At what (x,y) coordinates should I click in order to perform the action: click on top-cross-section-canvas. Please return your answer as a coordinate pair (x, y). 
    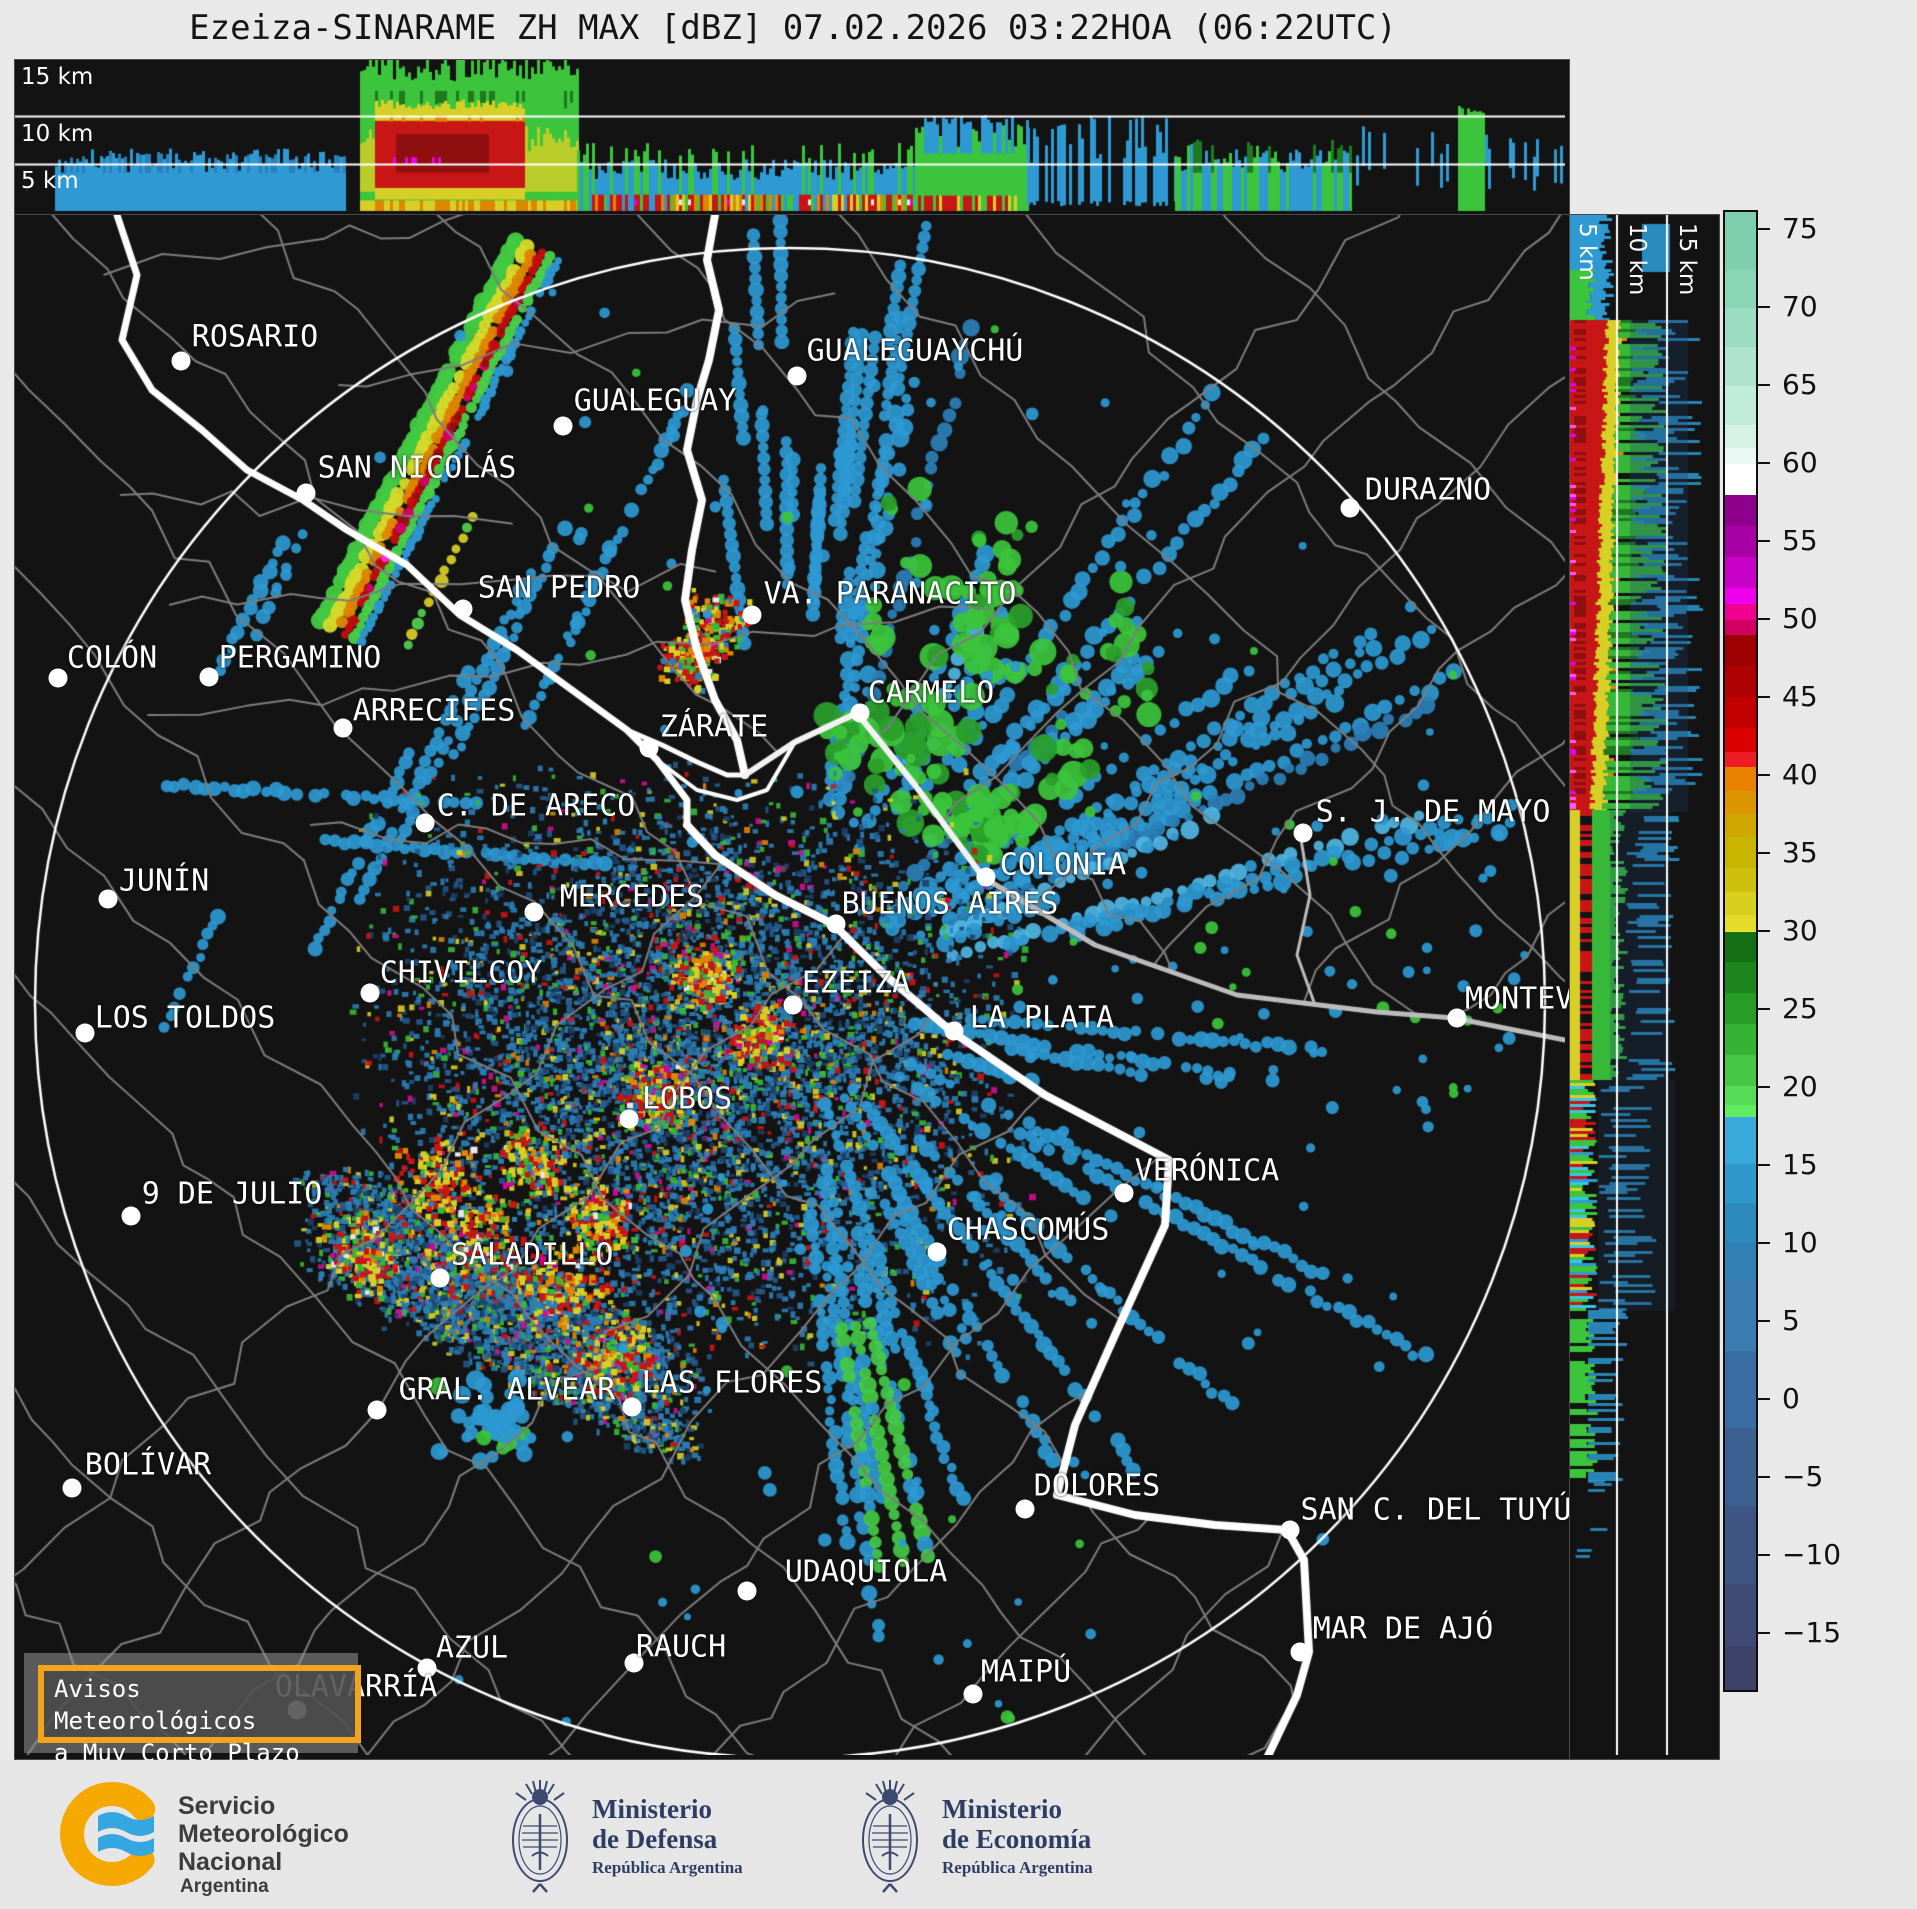
    Looking at the image, I should click on (790, 136).